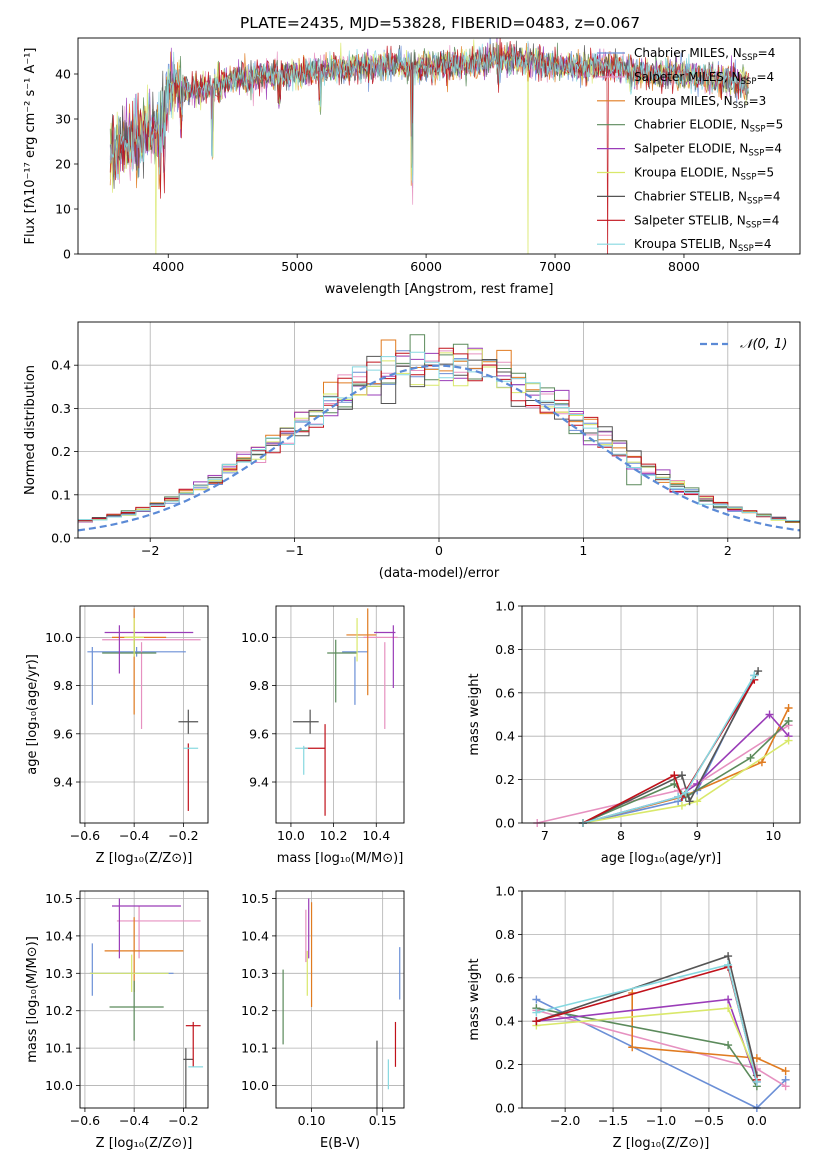 This screenshot has height=1170, width=819. Describe the element at coordinates (505, 934) in the screenshot. I see `y-tick-label: 0.8` at that location.